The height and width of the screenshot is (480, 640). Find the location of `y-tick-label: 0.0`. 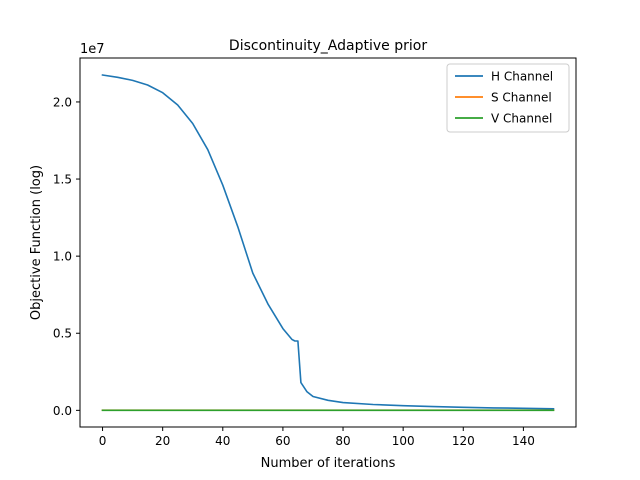

y-tick-label: 0.0 is located at coordinates (62, 411).